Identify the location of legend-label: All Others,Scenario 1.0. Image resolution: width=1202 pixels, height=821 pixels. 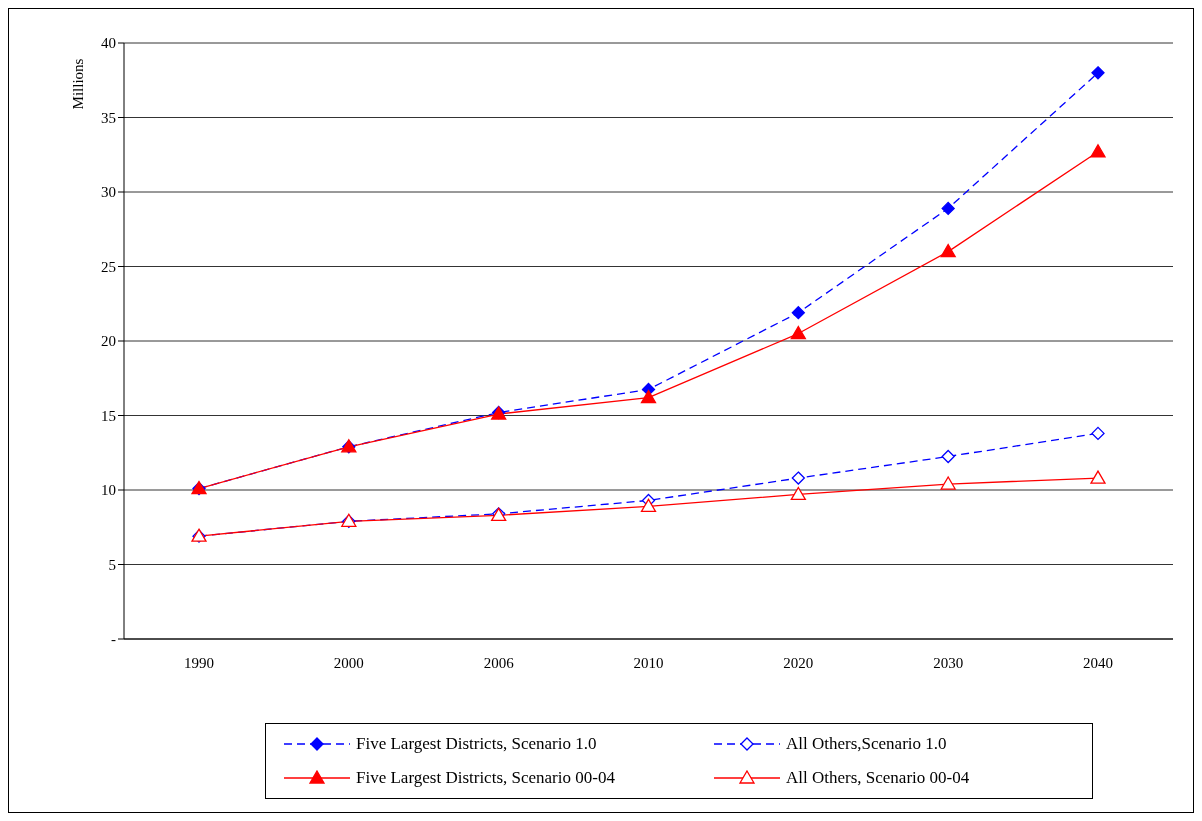
(866, 744).